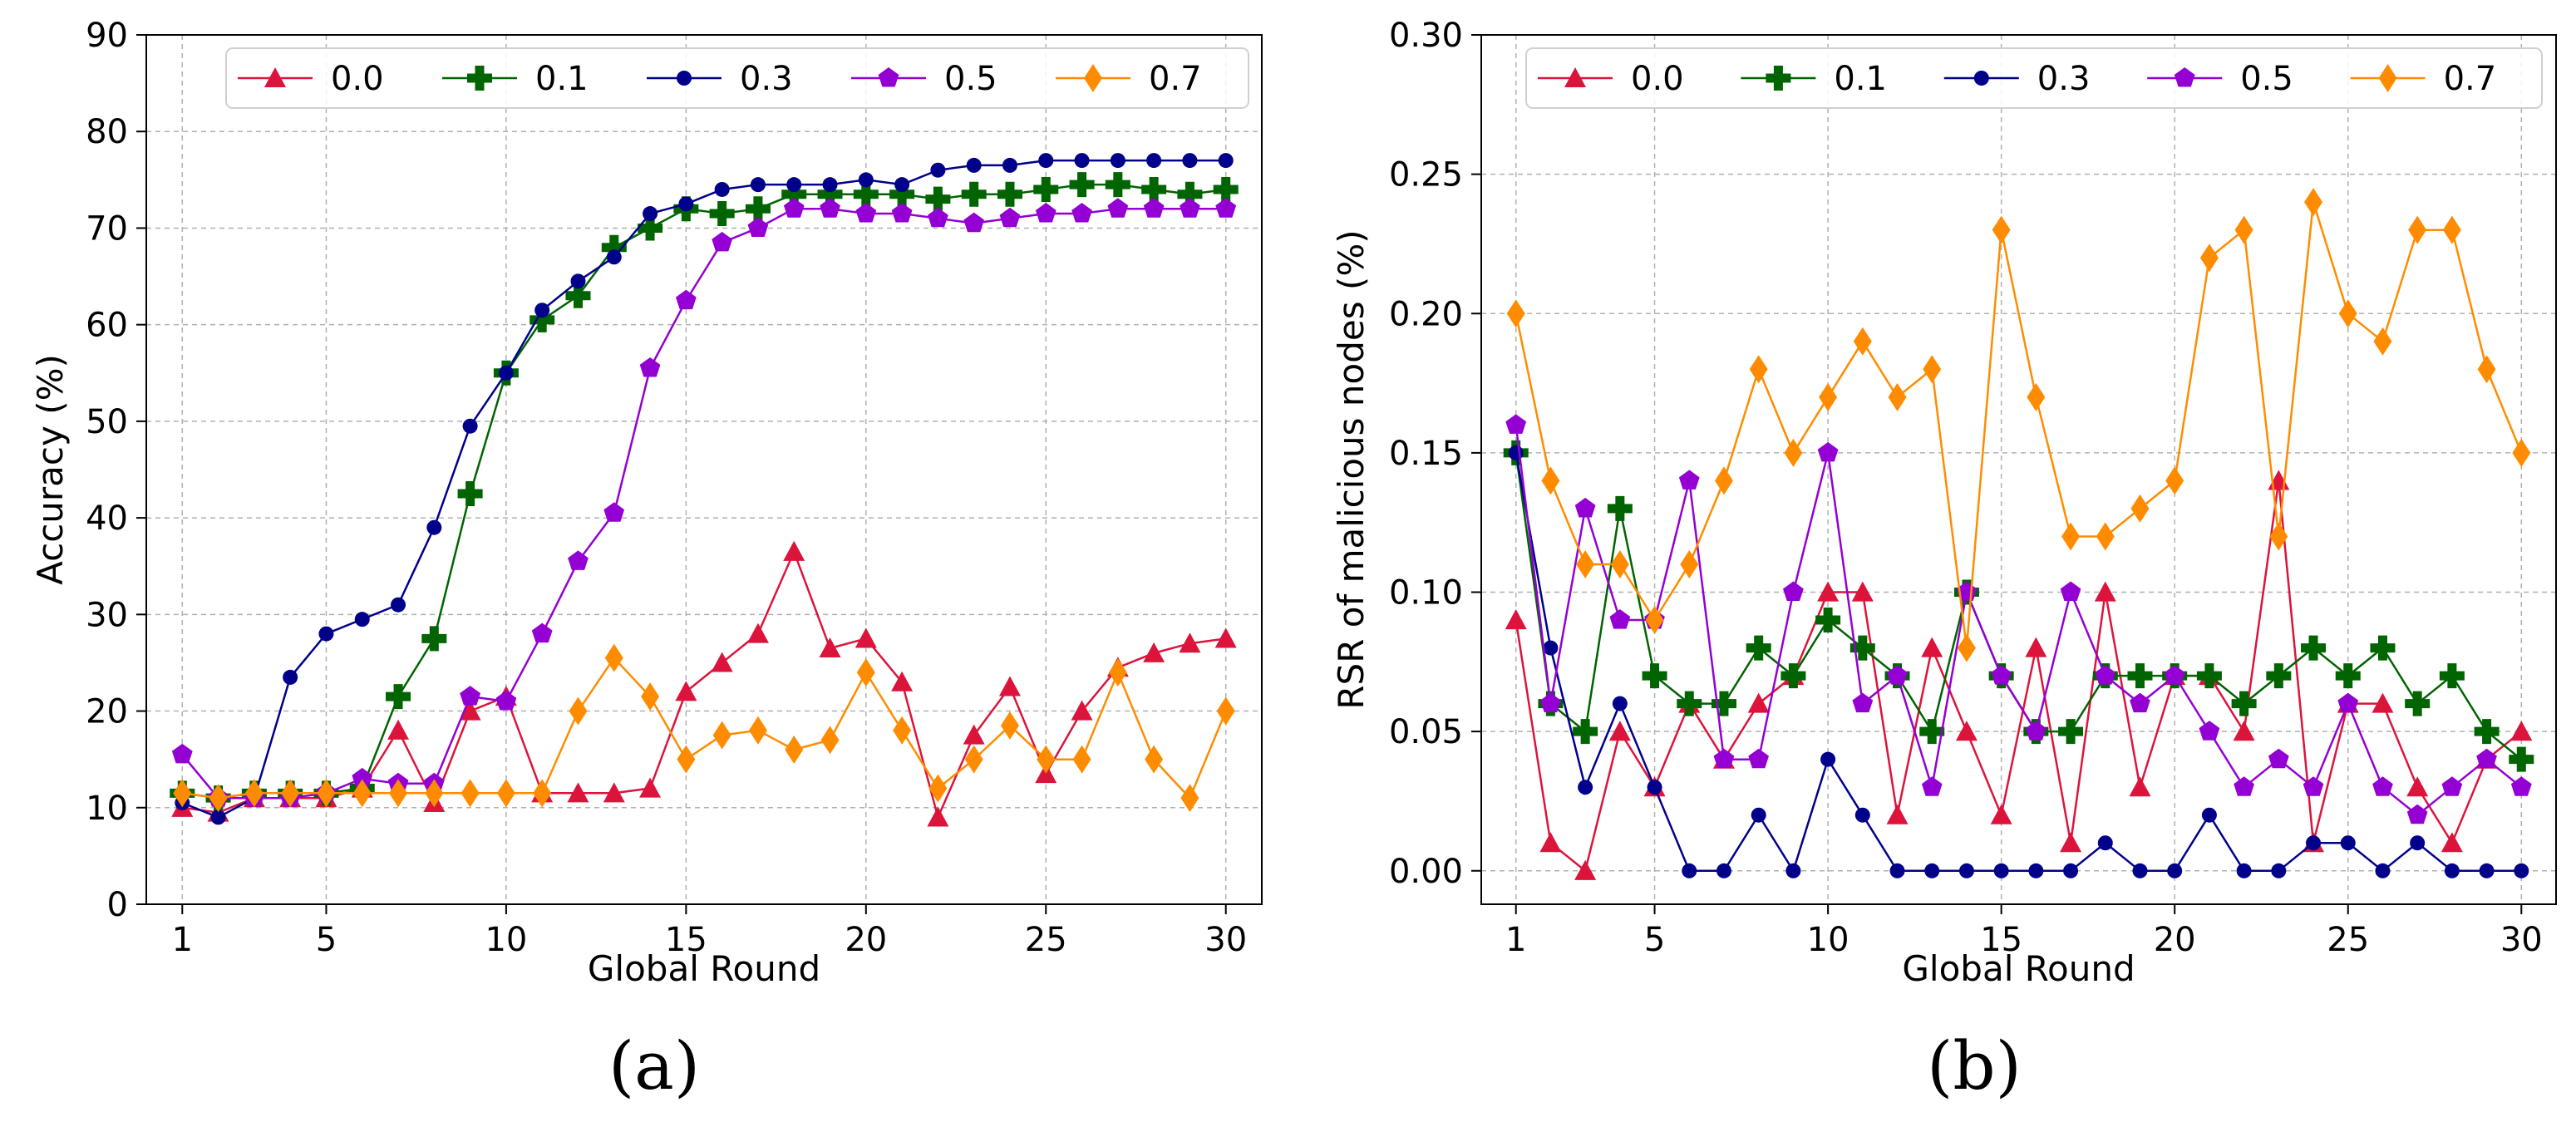 The height and width of the screenshot is (1122, 2576). What do you see at coordinates (1426, 175) in the screenshot?
I see `y-tick-label: 0.25` at bounding box center [1426, 175].